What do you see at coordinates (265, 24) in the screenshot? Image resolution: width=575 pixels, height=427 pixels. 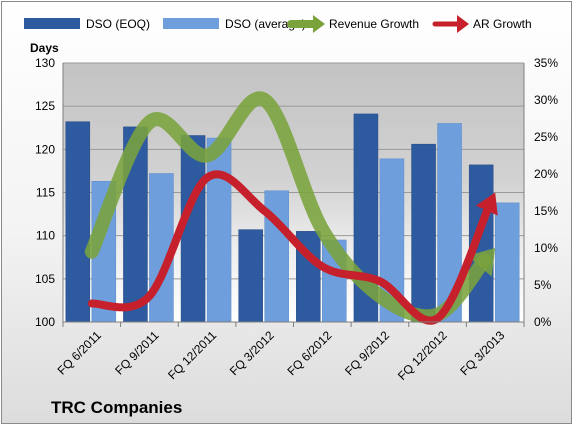 I see `legend-dso-average-label: DSO (average)` at bounding box center [265, 24].